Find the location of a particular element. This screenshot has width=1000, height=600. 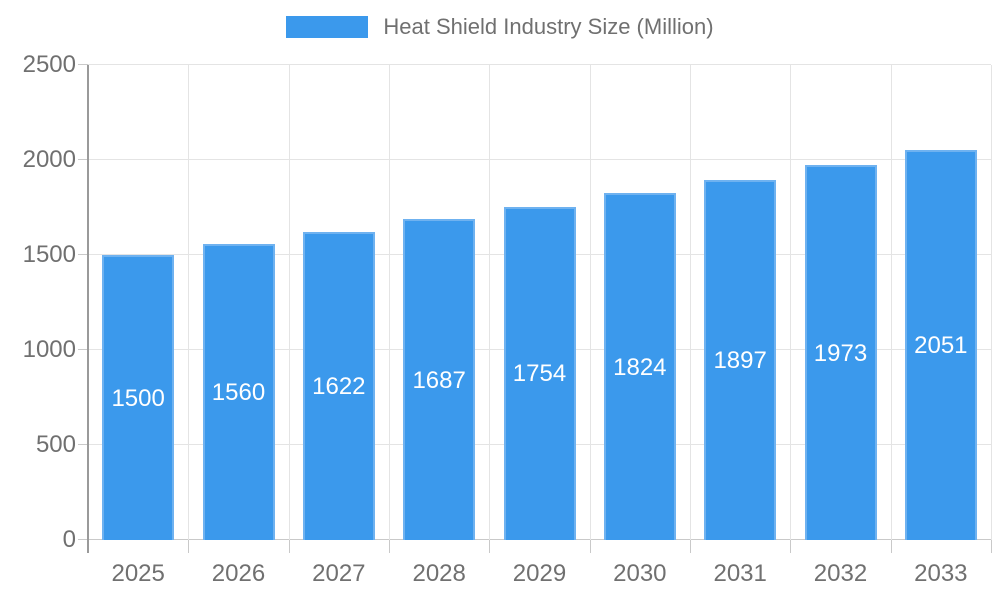

bar-2032: 1973 is located at coordinates (840, 352).